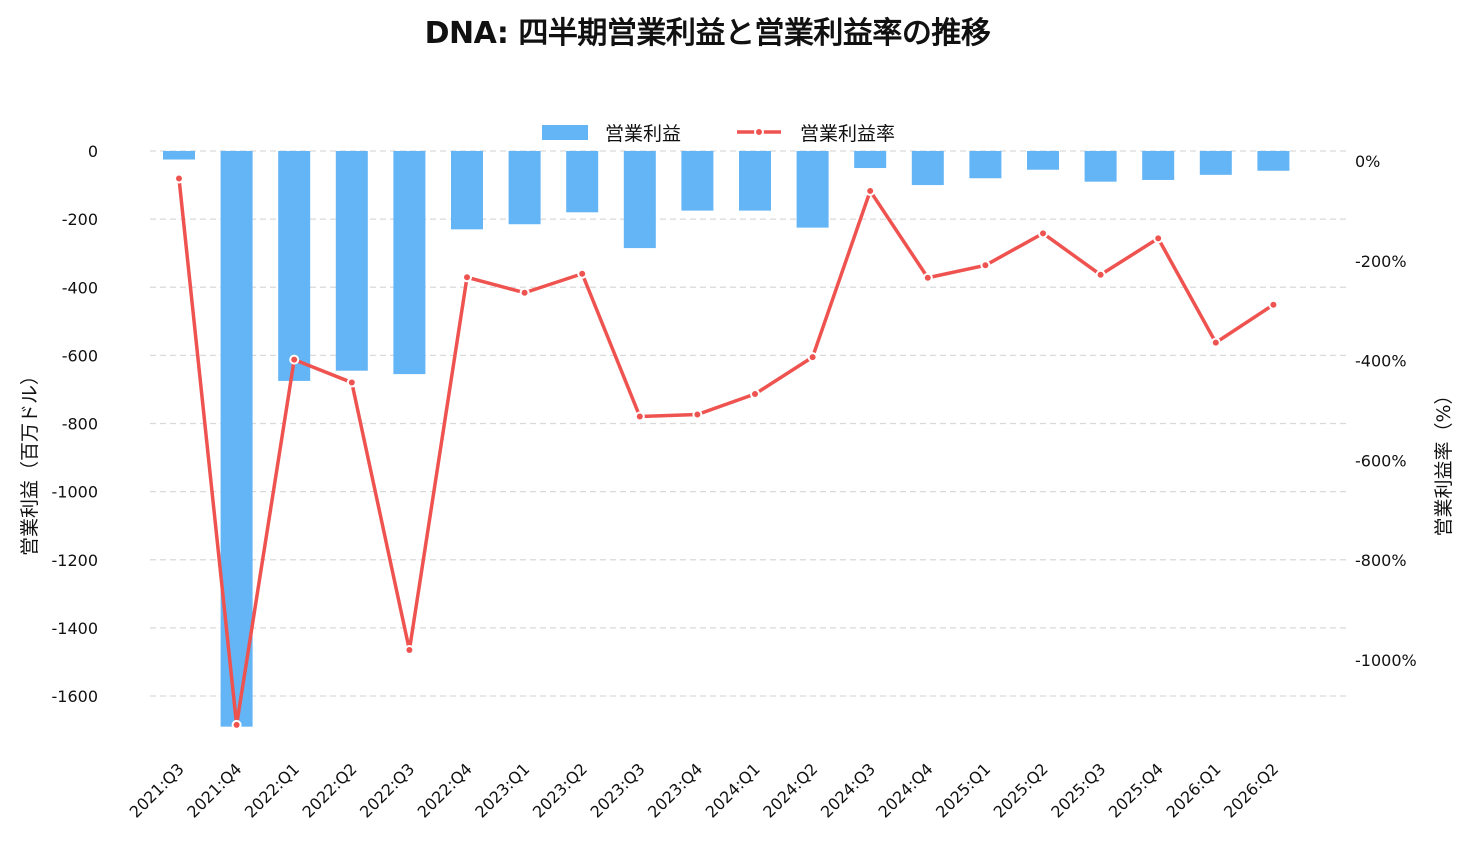 The image size is (1472, 846). Describe the element at coordinates (157, 790) in the screenshot. I see `x-tick-label: 2021:Q3` at that location.